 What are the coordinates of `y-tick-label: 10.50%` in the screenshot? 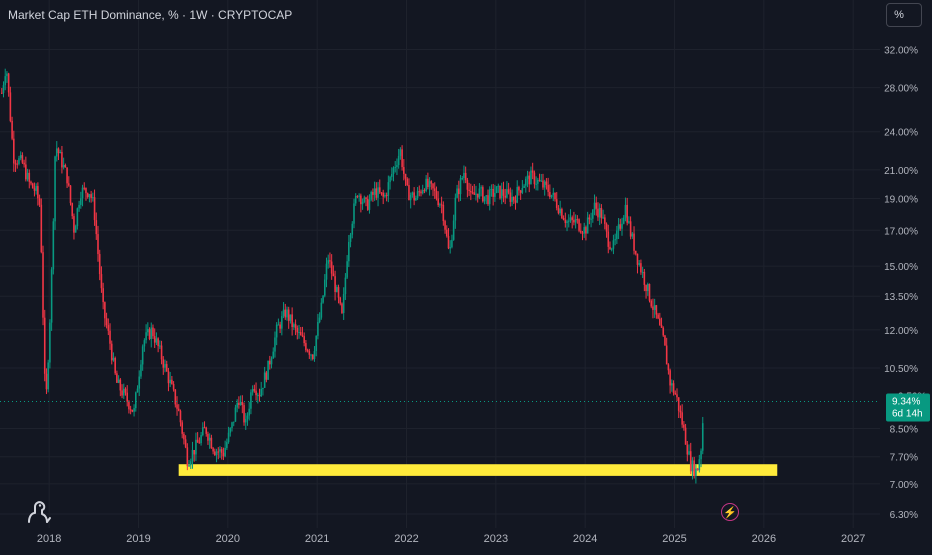 It's located at (901, 369).